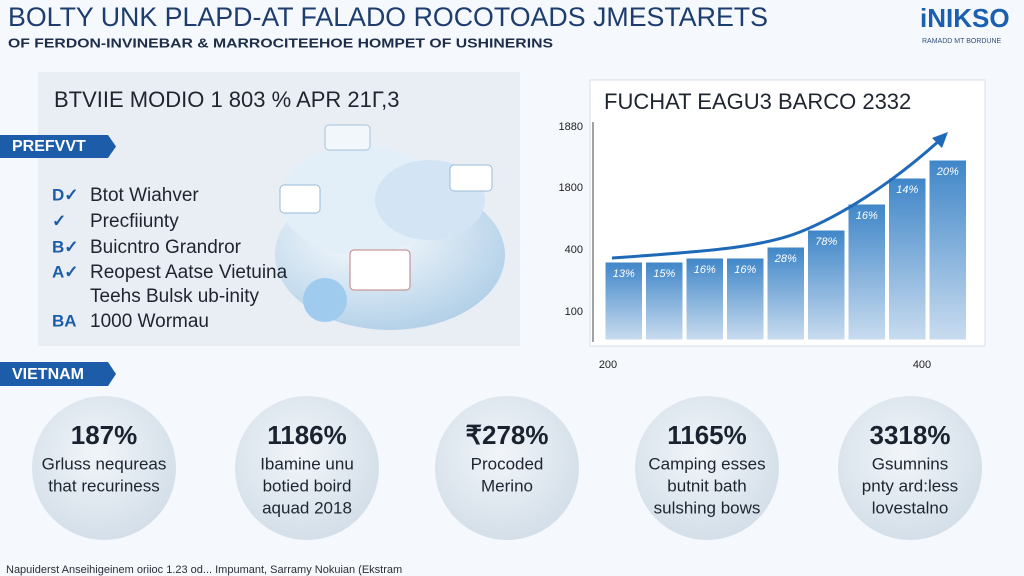 This screenshot has width=1024, height=576. I want to click on x-axis-label: 400, so click(922, 365).